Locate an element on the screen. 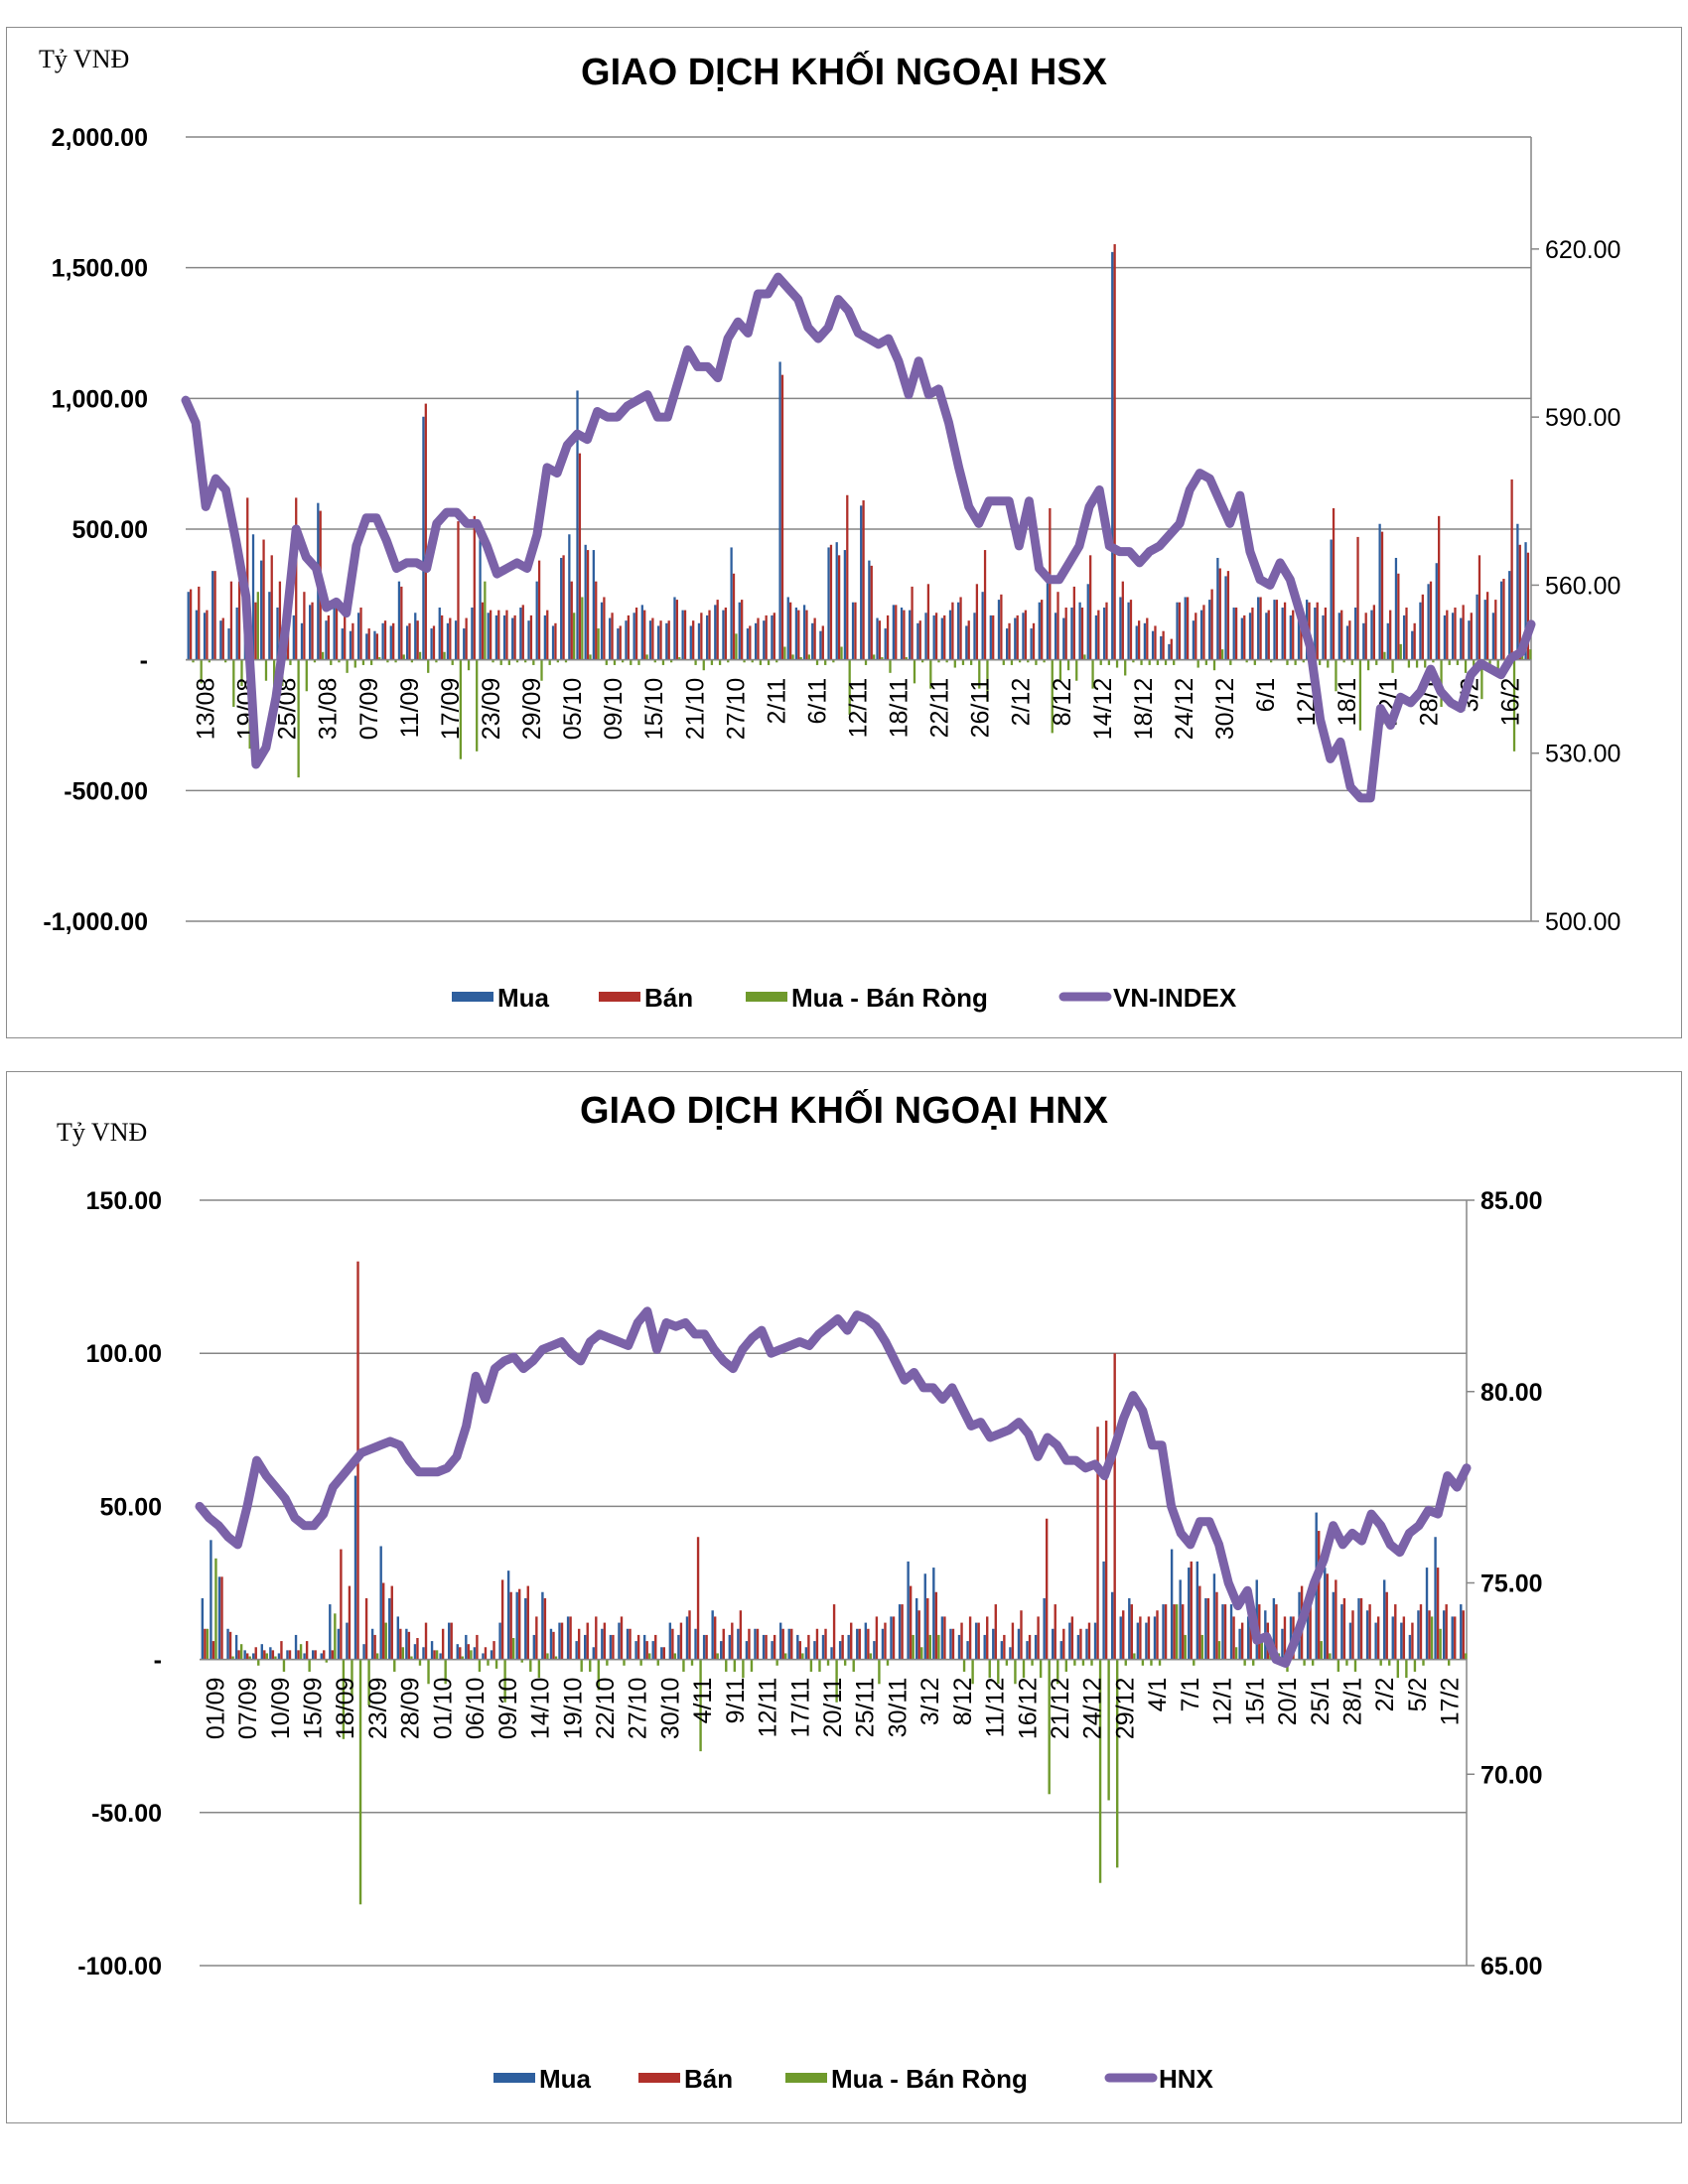 This screenshot has width=1688, height=2184. hnx-x-tick-label: 09/10 is located at coordinates (508, 1709).